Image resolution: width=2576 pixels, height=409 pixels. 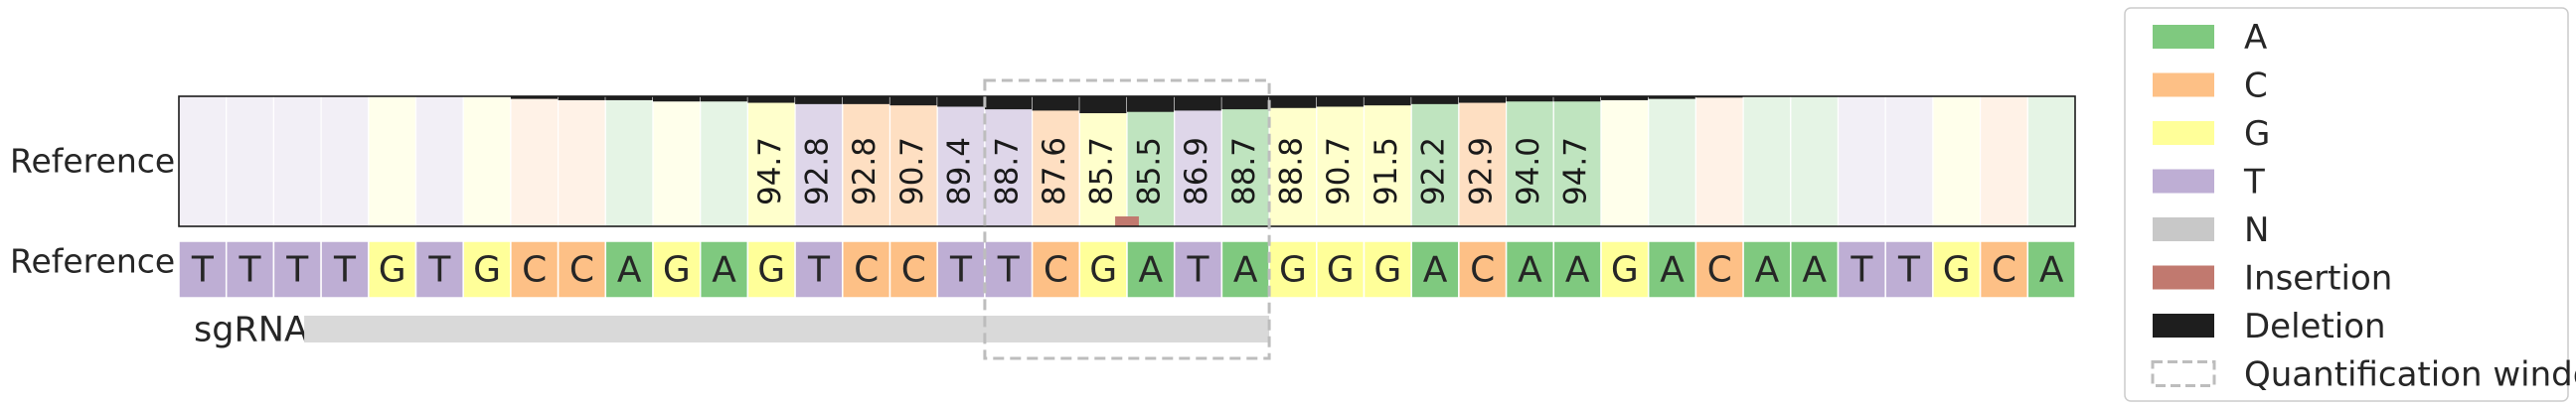 What do you see at coordinates (2254, 183) in the screenshot?
I see `legend-label: T` at bounding box center [2254, 183].